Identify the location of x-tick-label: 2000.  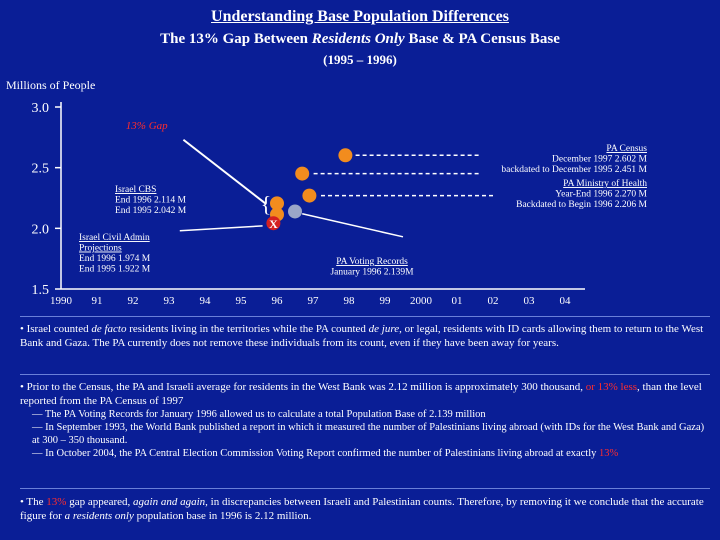
(421, 301).